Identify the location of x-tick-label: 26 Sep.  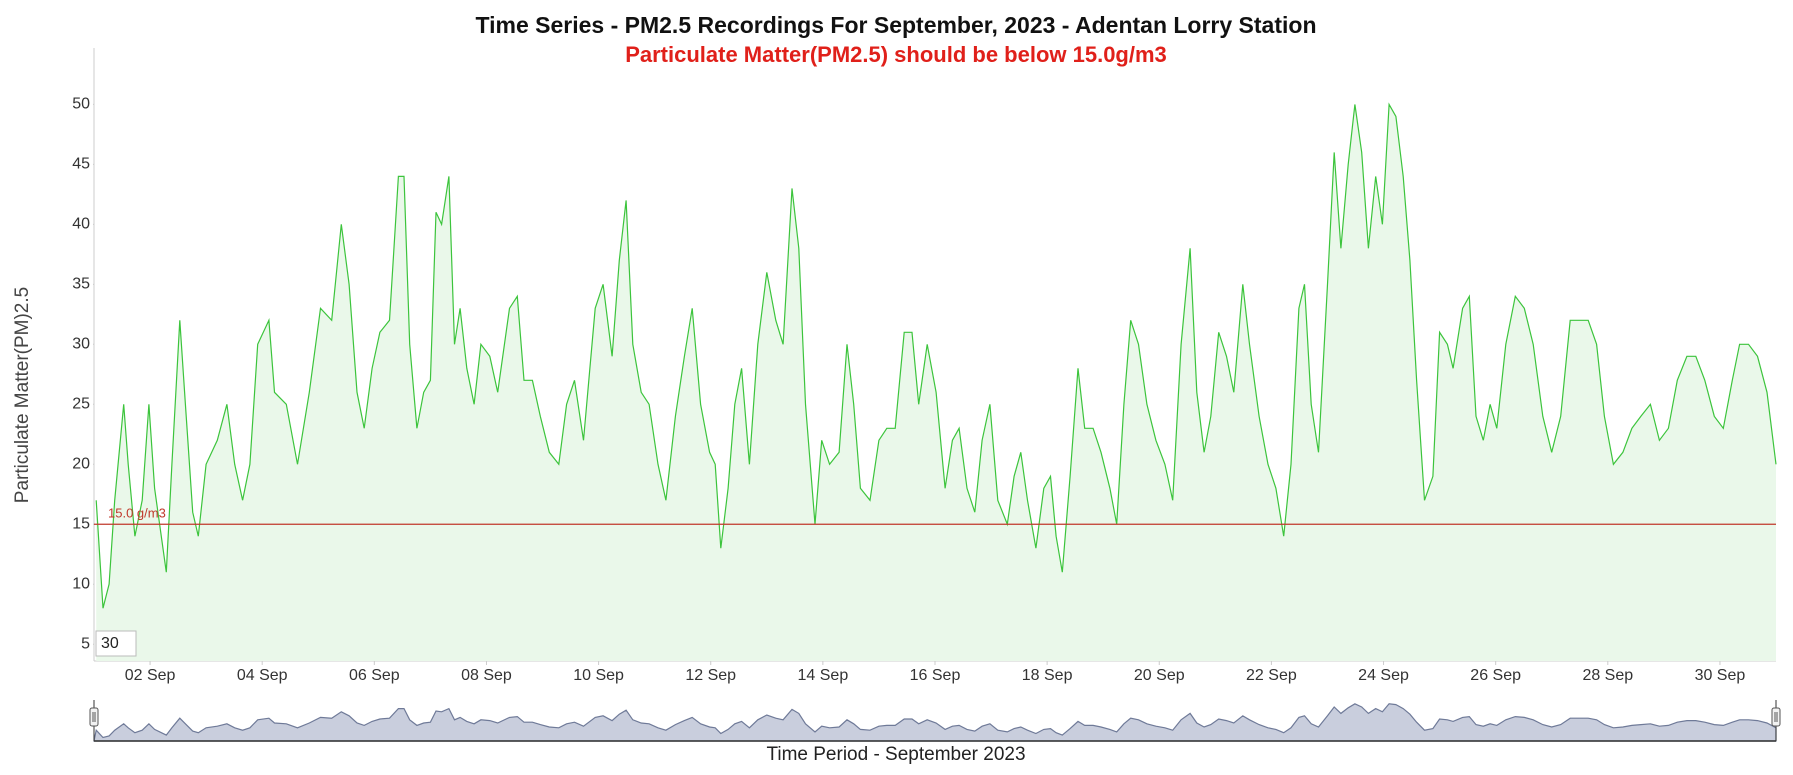
(1495, 675).